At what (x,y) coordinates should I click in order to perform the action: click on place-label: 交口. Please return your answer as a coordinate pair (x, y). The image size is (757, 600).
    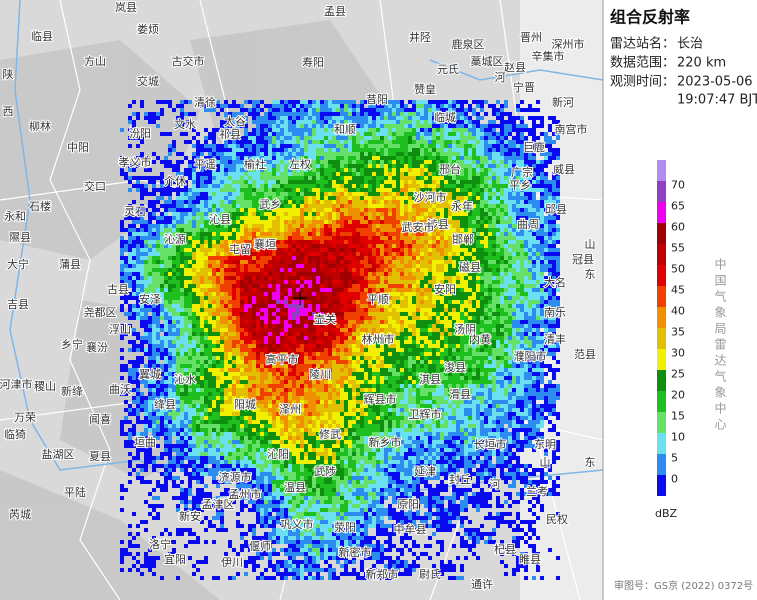
    Looking at the image, I should click on (95, 186).